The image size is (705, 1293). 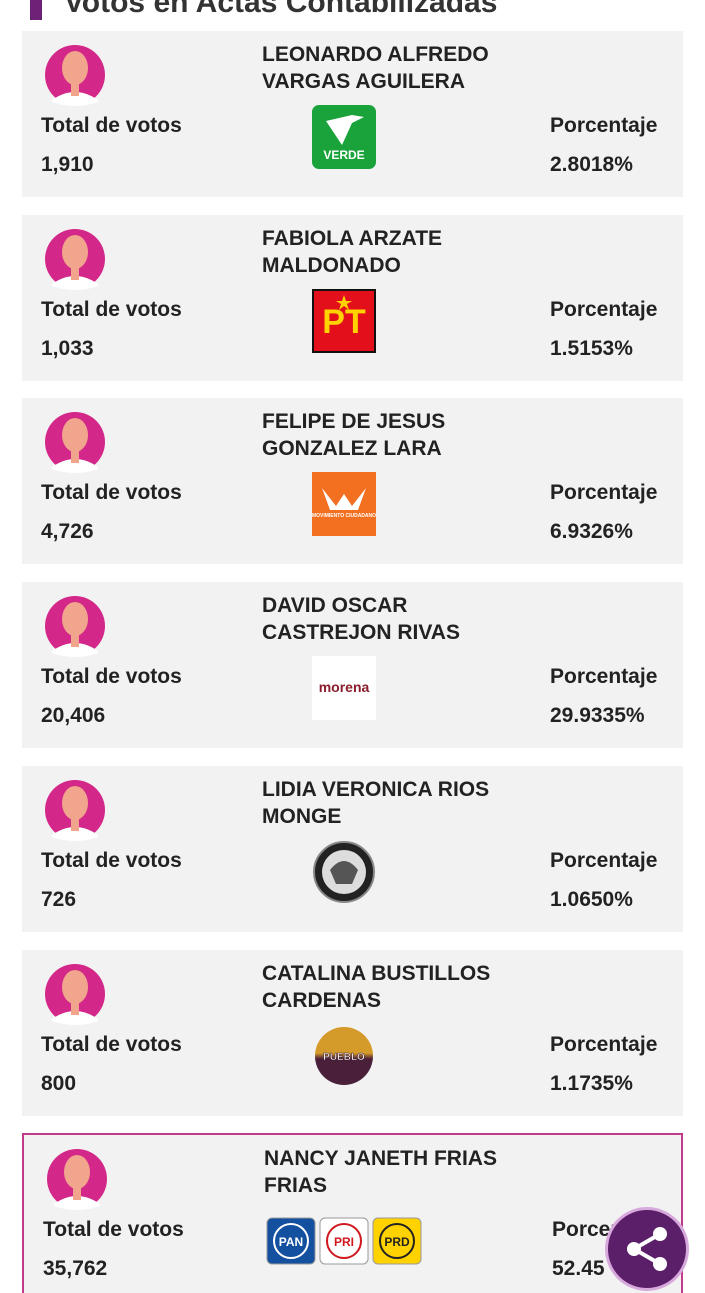 I want to click on votes-value: 4,726, so click(x=67, y=532).